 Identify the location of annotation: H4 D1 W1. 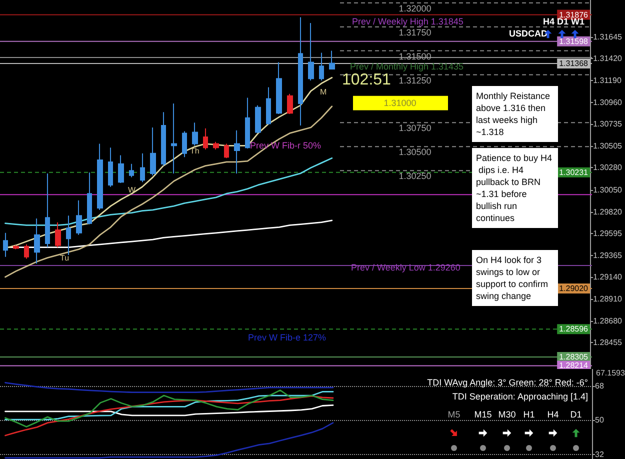
(564, 21).